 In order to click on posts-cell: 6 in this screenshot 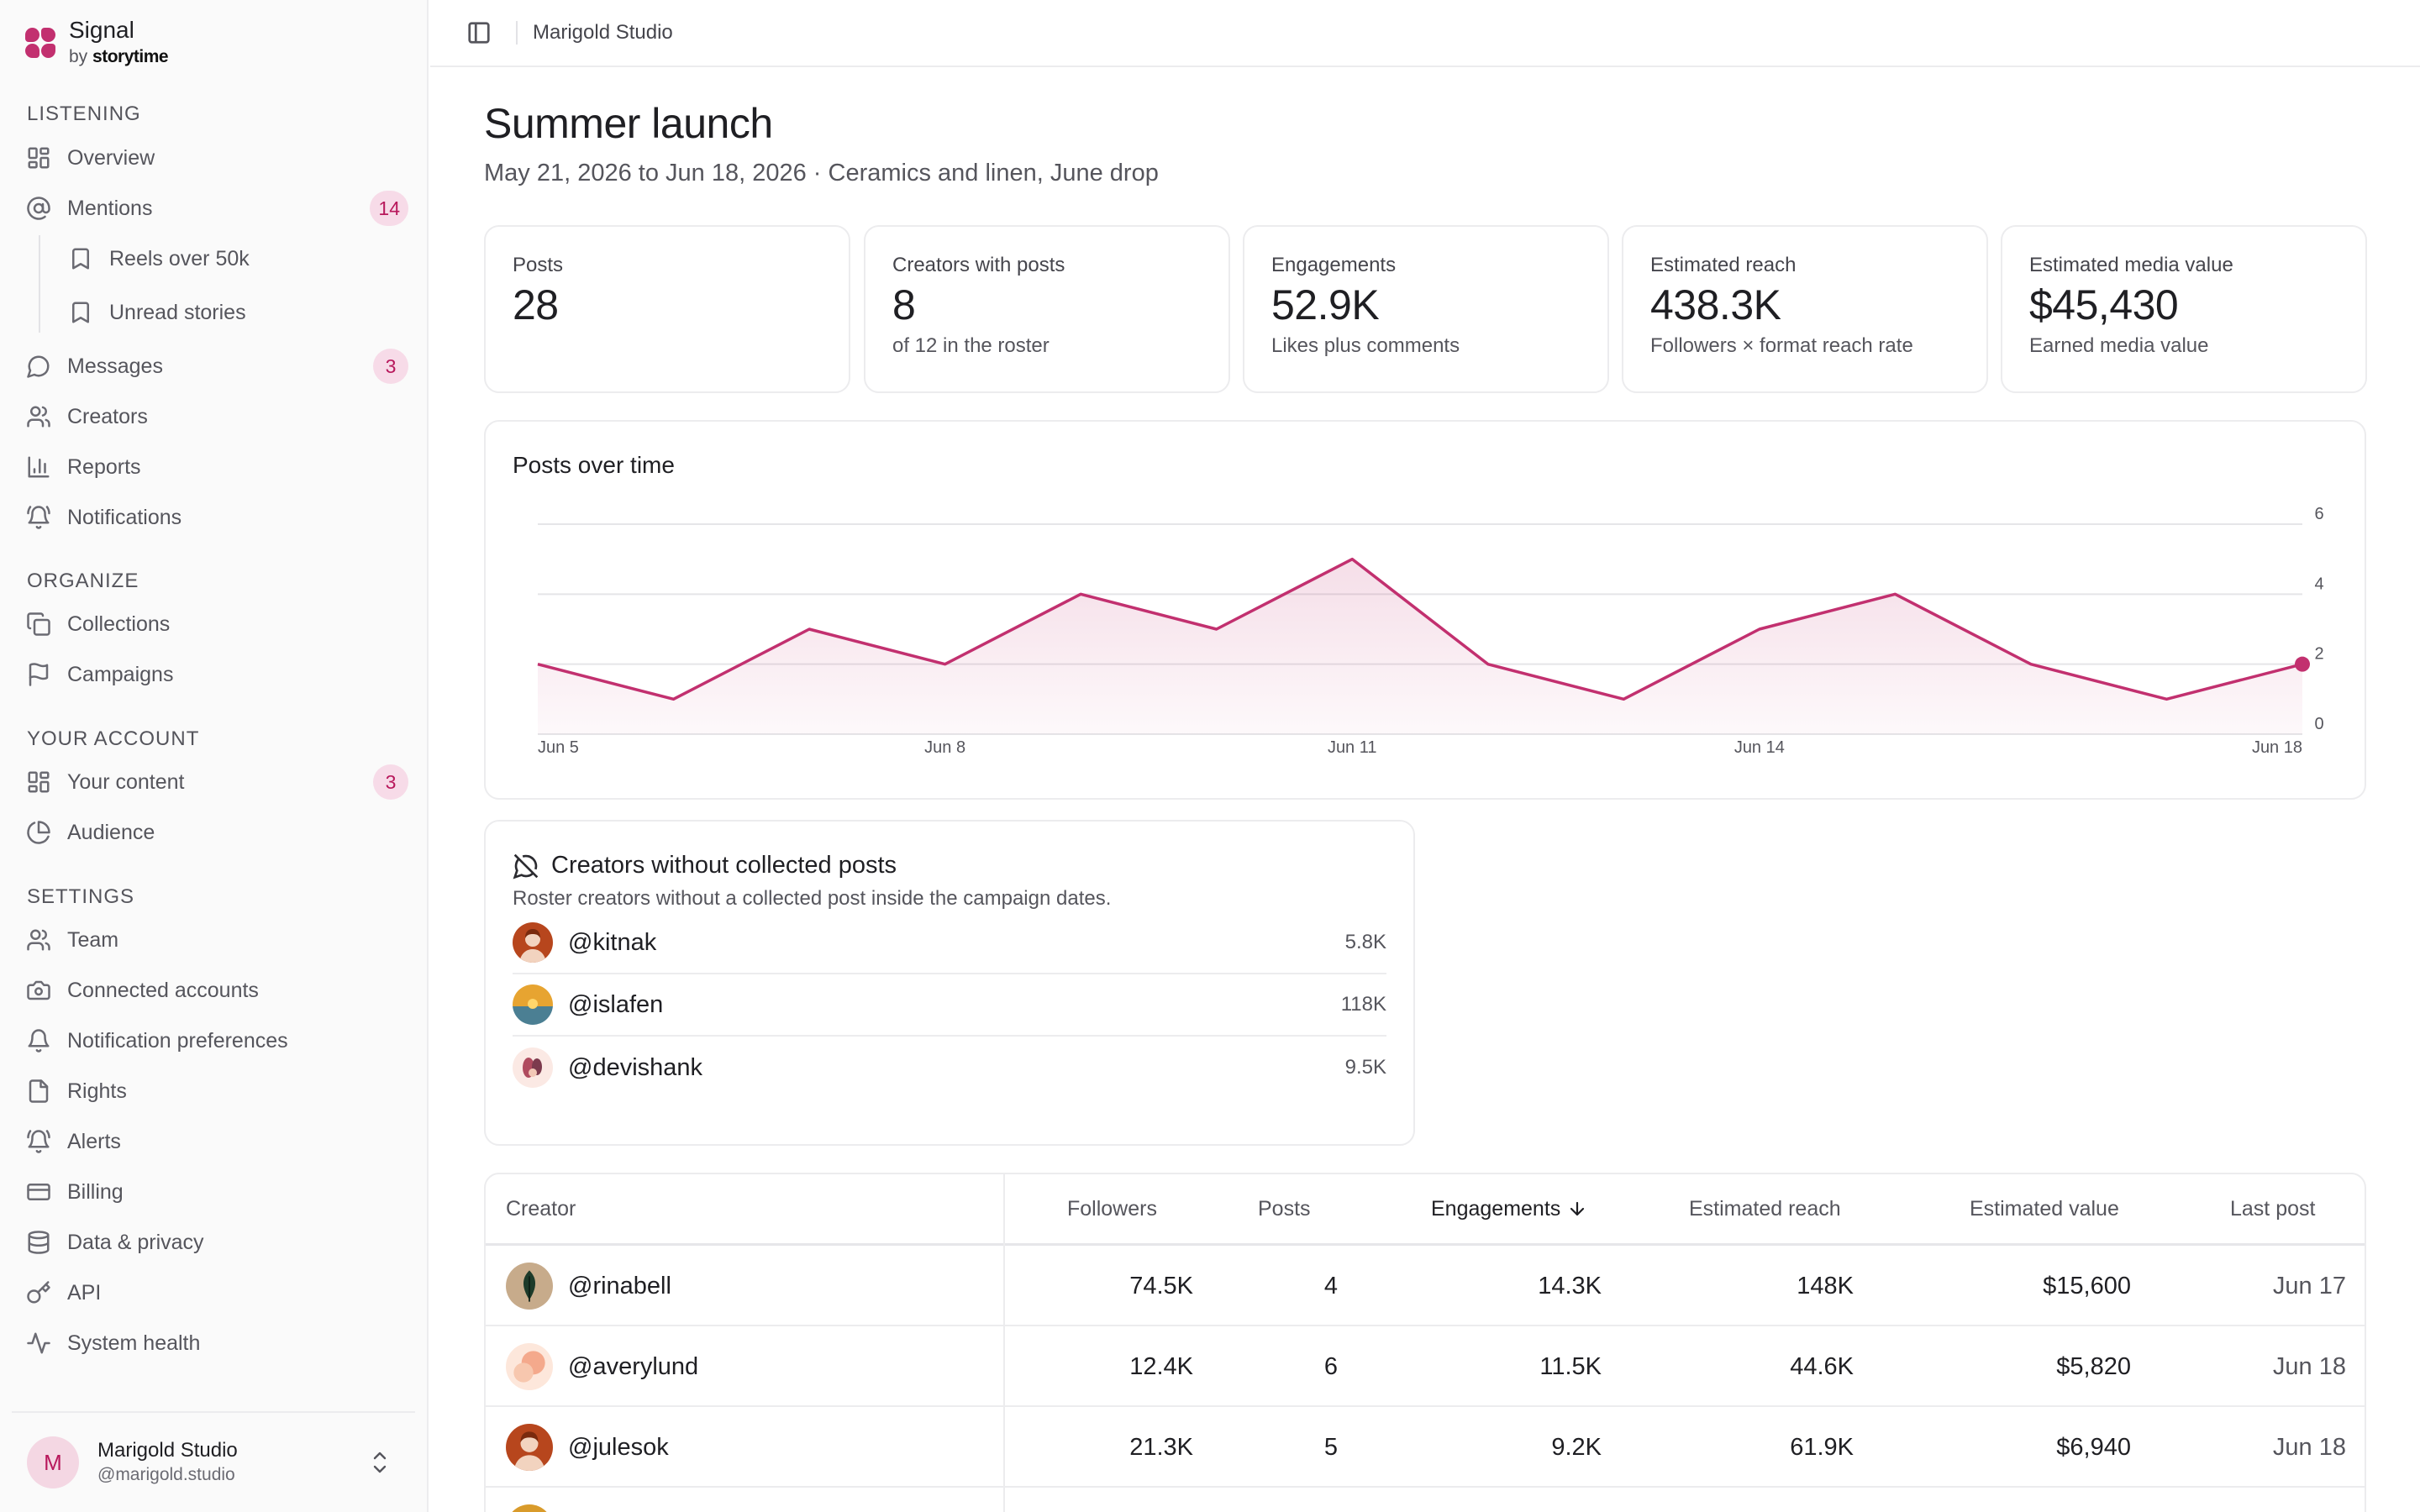, I will do `click(1330, 1366)`.